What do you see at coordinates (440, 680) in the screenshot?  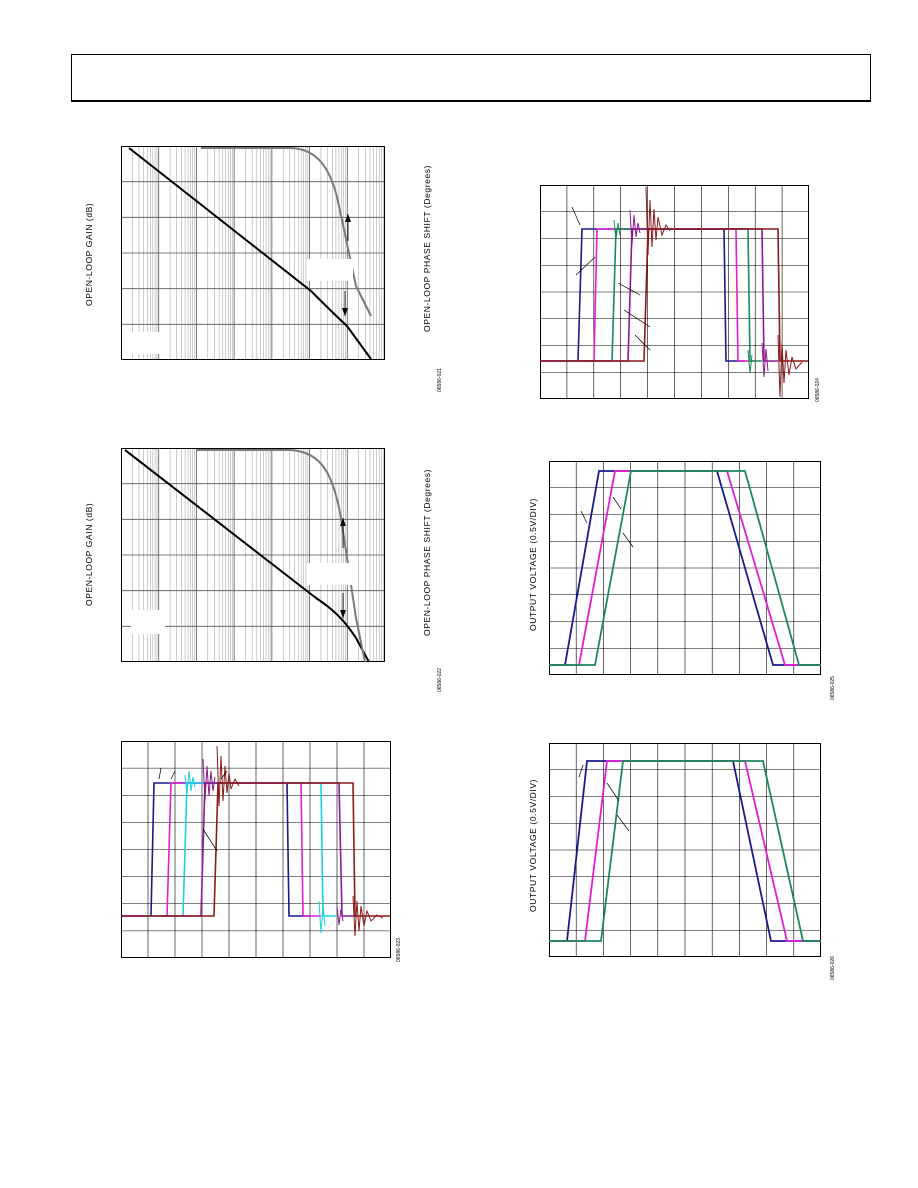 I see `figure-22-code: 06586-022` at bounding box center [440, 680].